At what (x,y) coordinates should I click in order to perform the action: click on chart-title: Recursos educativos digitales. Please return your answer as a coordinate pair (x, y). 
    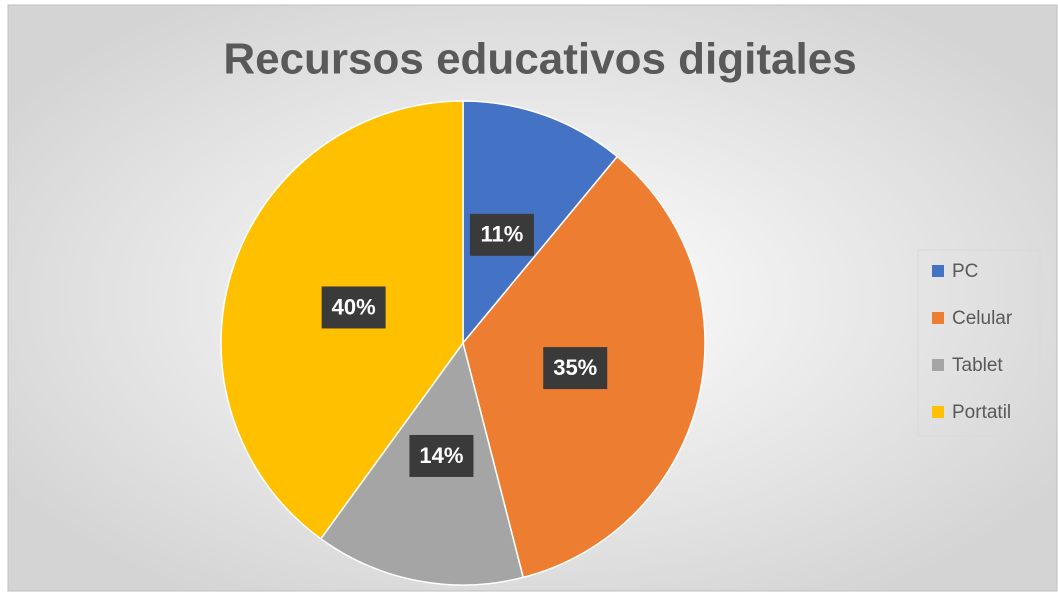
    Looking at the image, I should click on (539, 59).